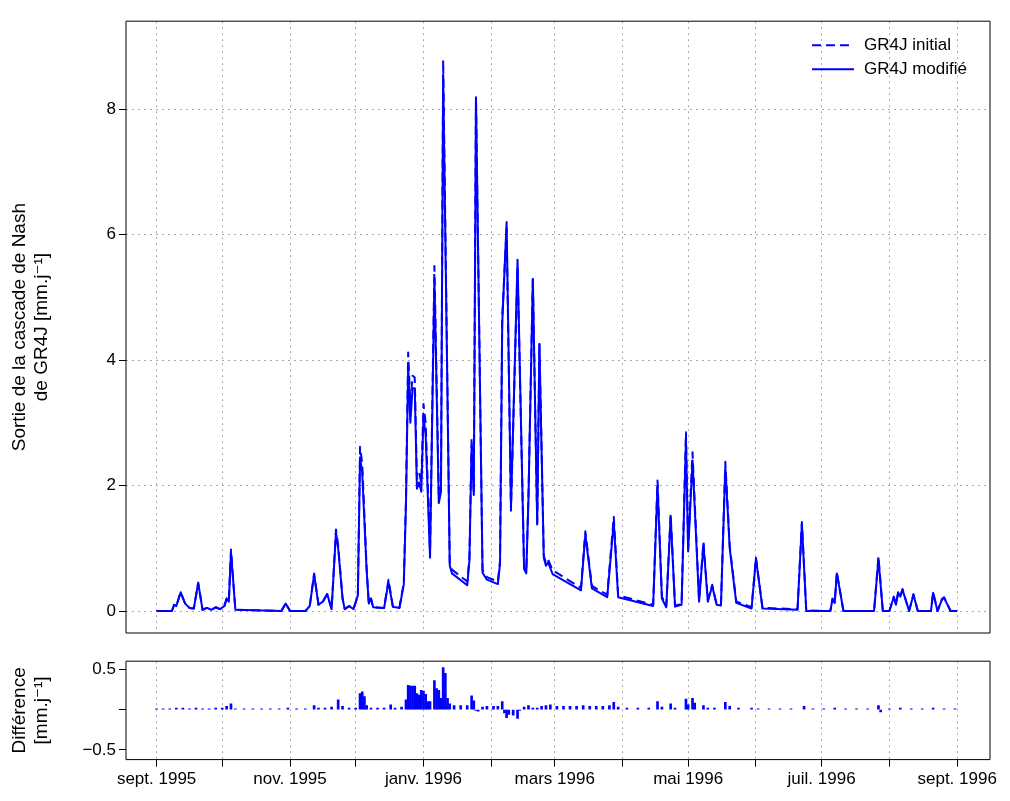 The width and height of the screenshot is (1010, 801). Describe the element at coordinates (111, 359) in the screenshot. I see `y-tick-label: 4` at that location.